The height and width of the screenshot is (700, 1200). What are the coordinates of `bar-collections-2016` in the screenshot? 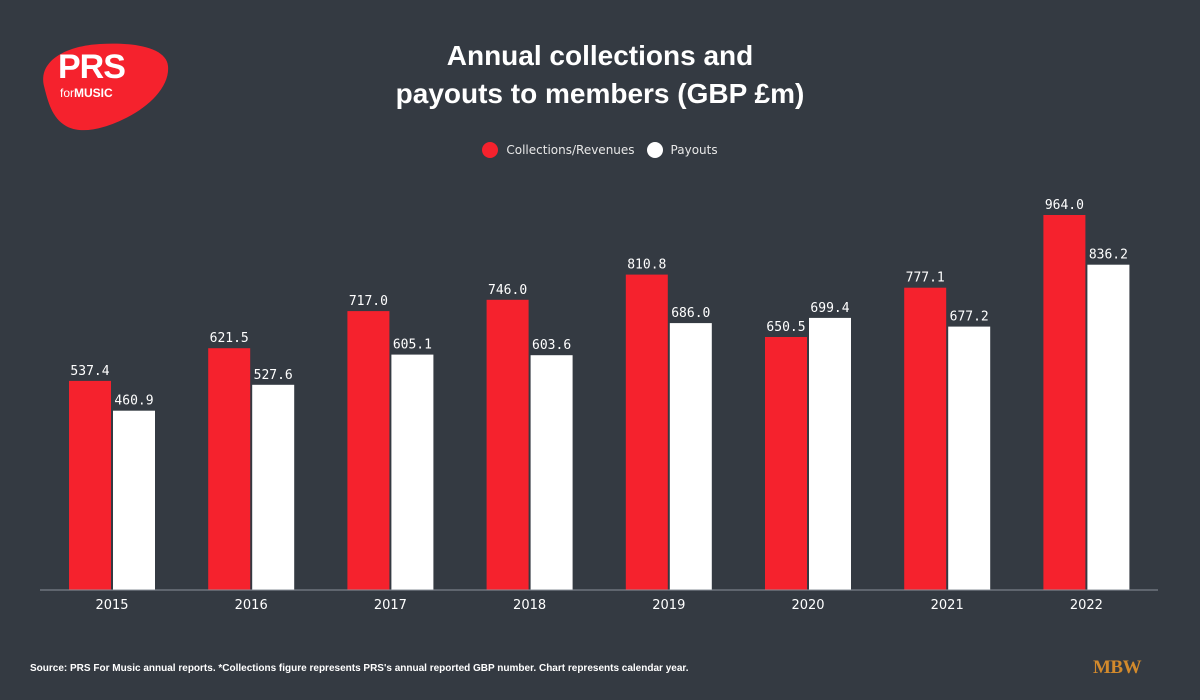 It's located at (229, 469).